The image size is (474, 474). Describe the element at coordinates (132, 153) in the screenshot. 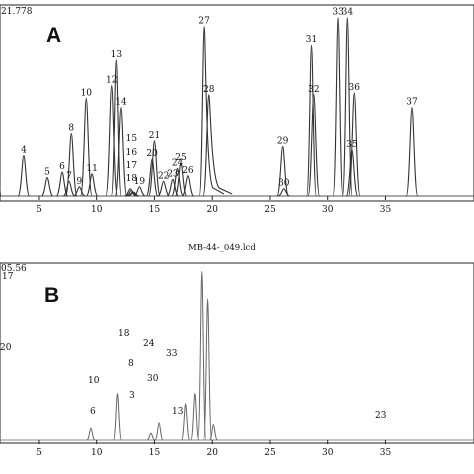

I see `peak-label: 16` at that location.